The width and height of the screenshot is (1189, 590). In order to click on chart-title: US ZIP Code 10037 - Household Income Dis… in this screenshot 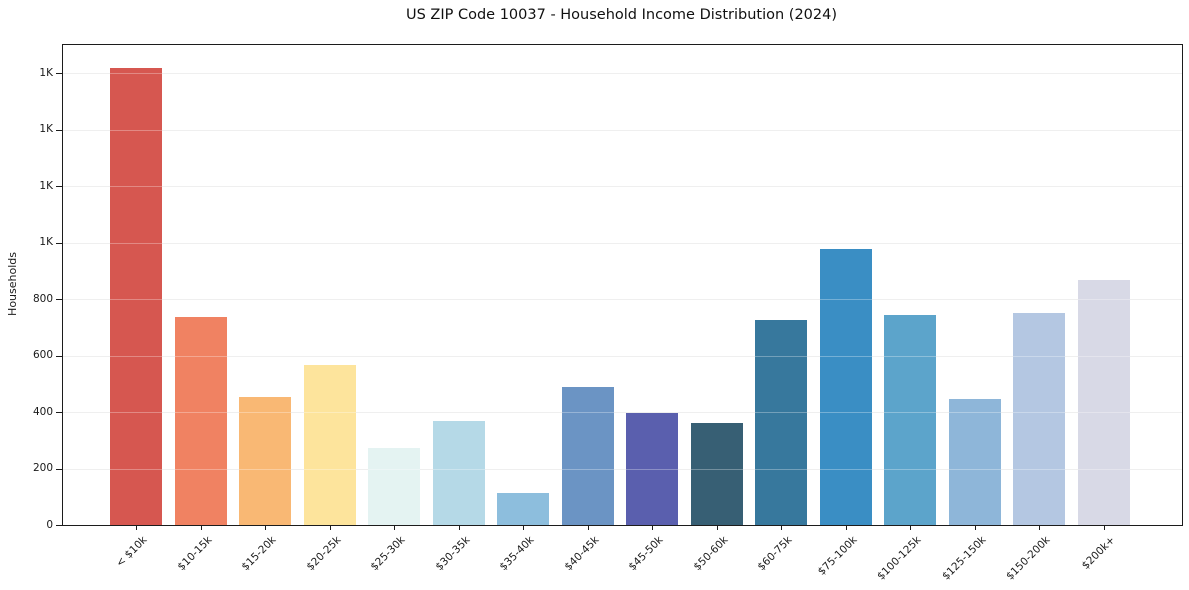, I will do `click(621, 15)`.